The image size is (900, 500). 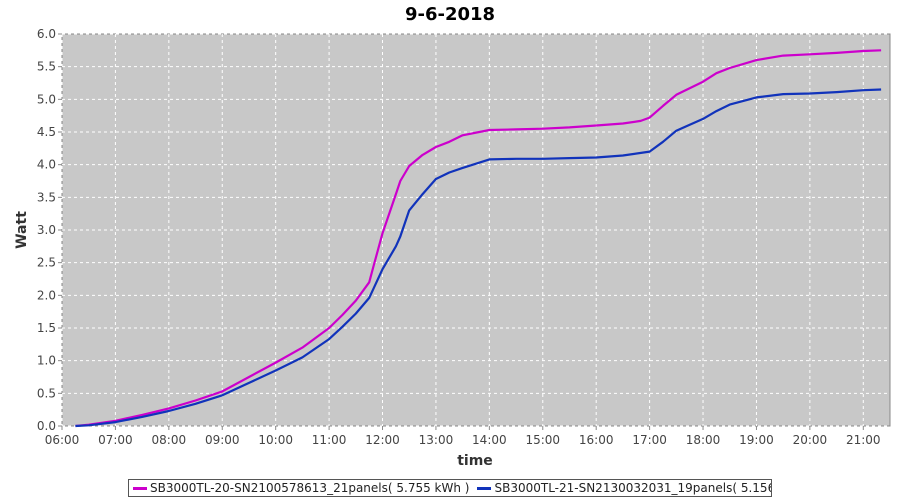 What do you see at coordinates (22, 230) in the screenshot?
I see `y-axis-title: Watt` at bounding box center [22, 230].